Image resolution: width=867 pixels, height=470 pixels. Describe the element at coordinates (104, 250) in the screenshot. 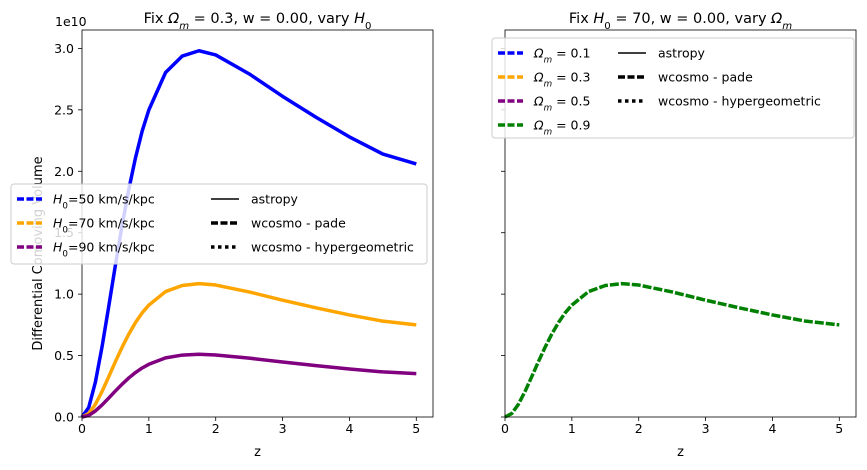

I see `legend-label: H0=90 km/s/kpc` at that location.